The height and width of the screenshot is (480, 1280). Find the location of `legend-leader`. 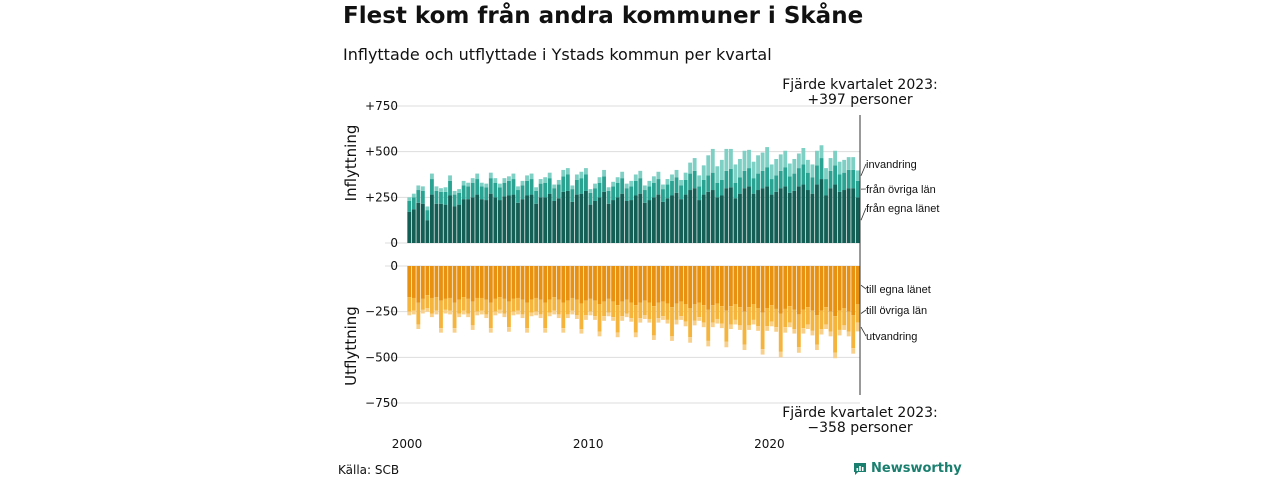

legend-leader is located at coordinates (863, 311).